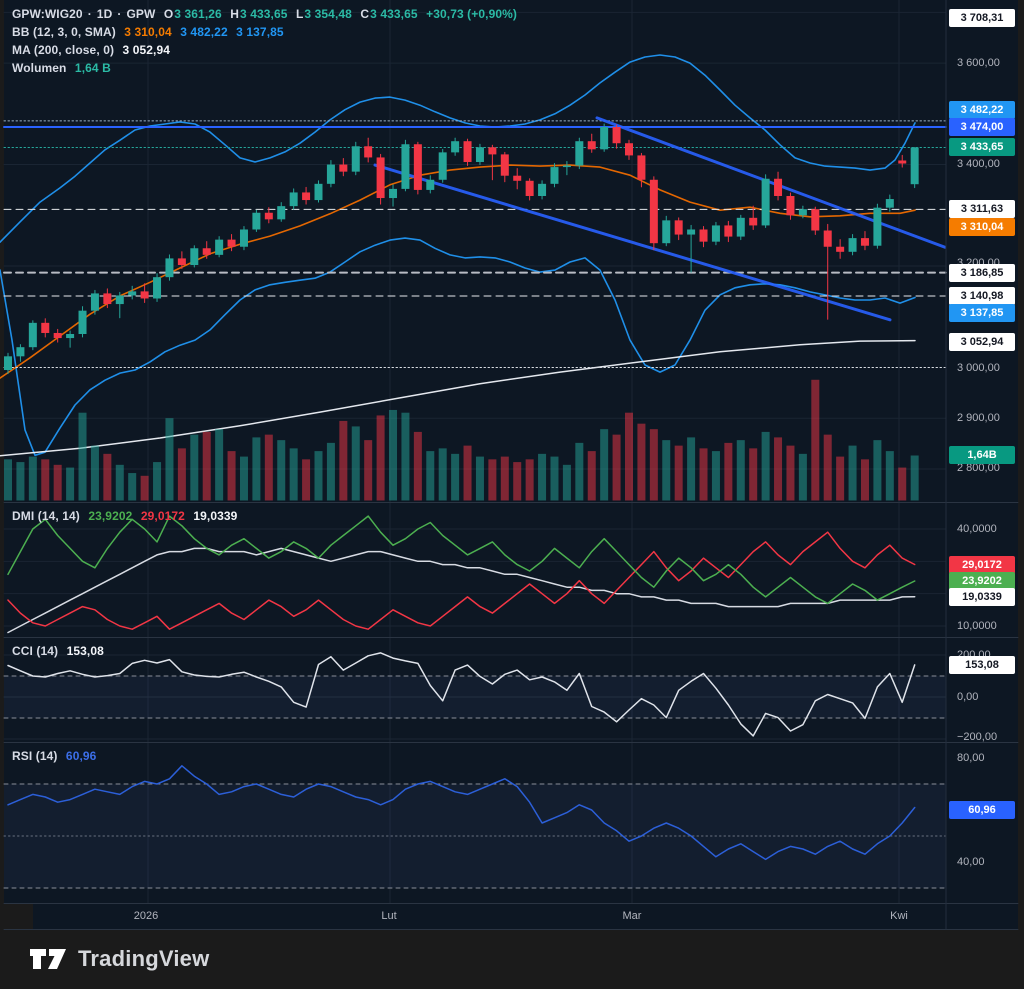  Describe the element at coordinates (328, 14) in the screenshot. I see `low-value: 3 354,48` at that location.